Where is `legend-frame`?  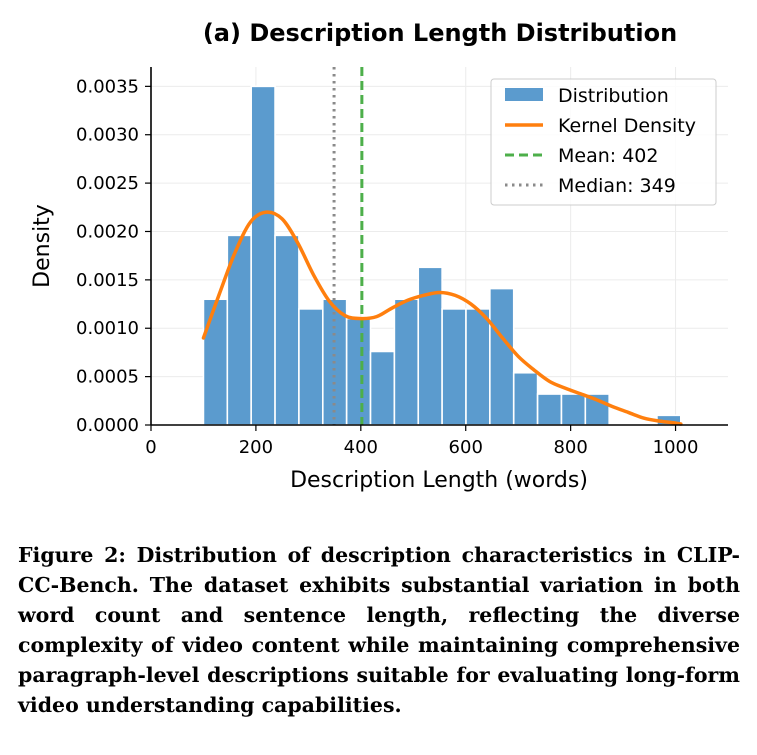 legend-frame is located at coordinates (603, 142).